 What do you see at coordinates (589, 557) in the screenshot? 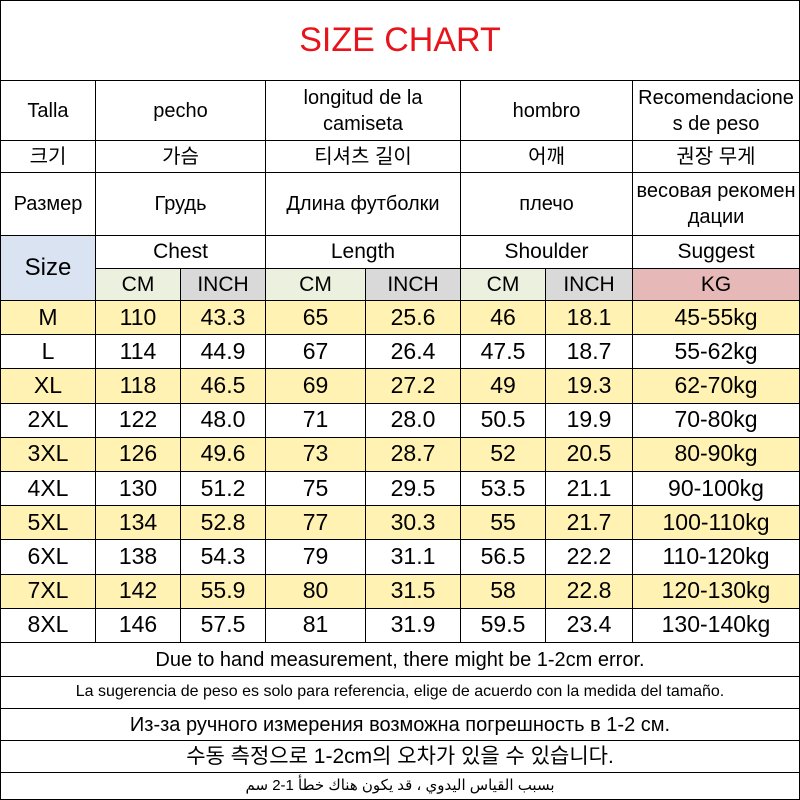
I see `data-cell: 22.2` at bounding box center [589, 557].